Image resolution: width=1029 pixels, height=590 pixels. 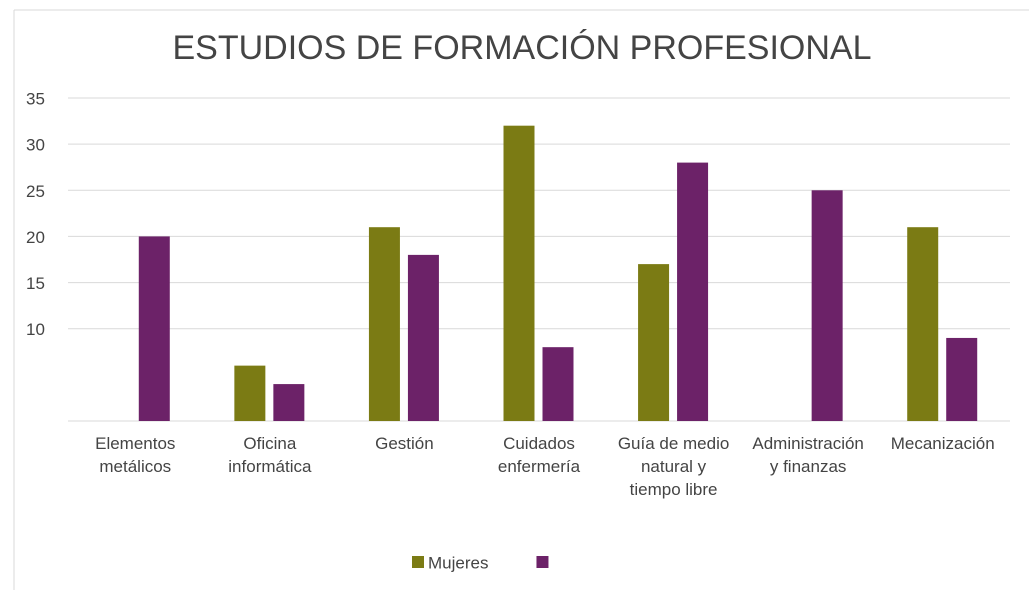 I want to click on x-tick-label: Elementos metálicos, so click(x=135, y=455).